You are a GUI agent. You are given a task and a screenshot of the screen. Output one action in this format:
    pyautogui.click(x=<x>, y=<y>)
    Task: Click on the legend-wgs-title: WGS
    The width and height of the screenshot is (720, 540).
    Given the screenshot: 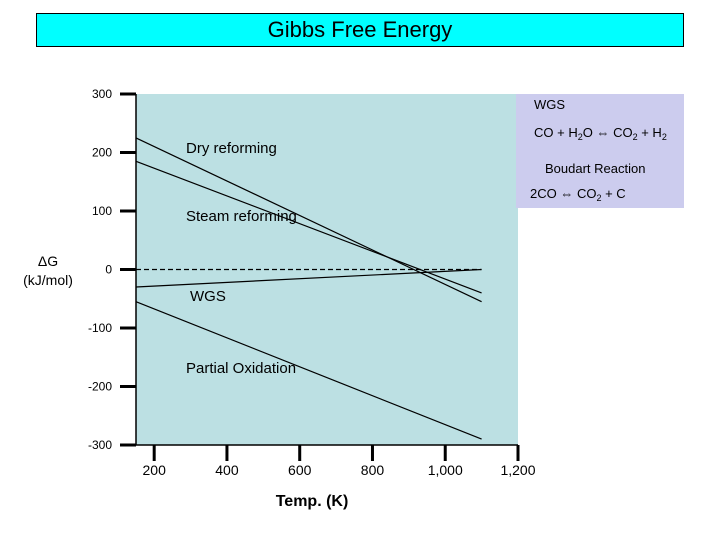 What is the action you would take?
    pyautogui.click(x=550, y=104)
    